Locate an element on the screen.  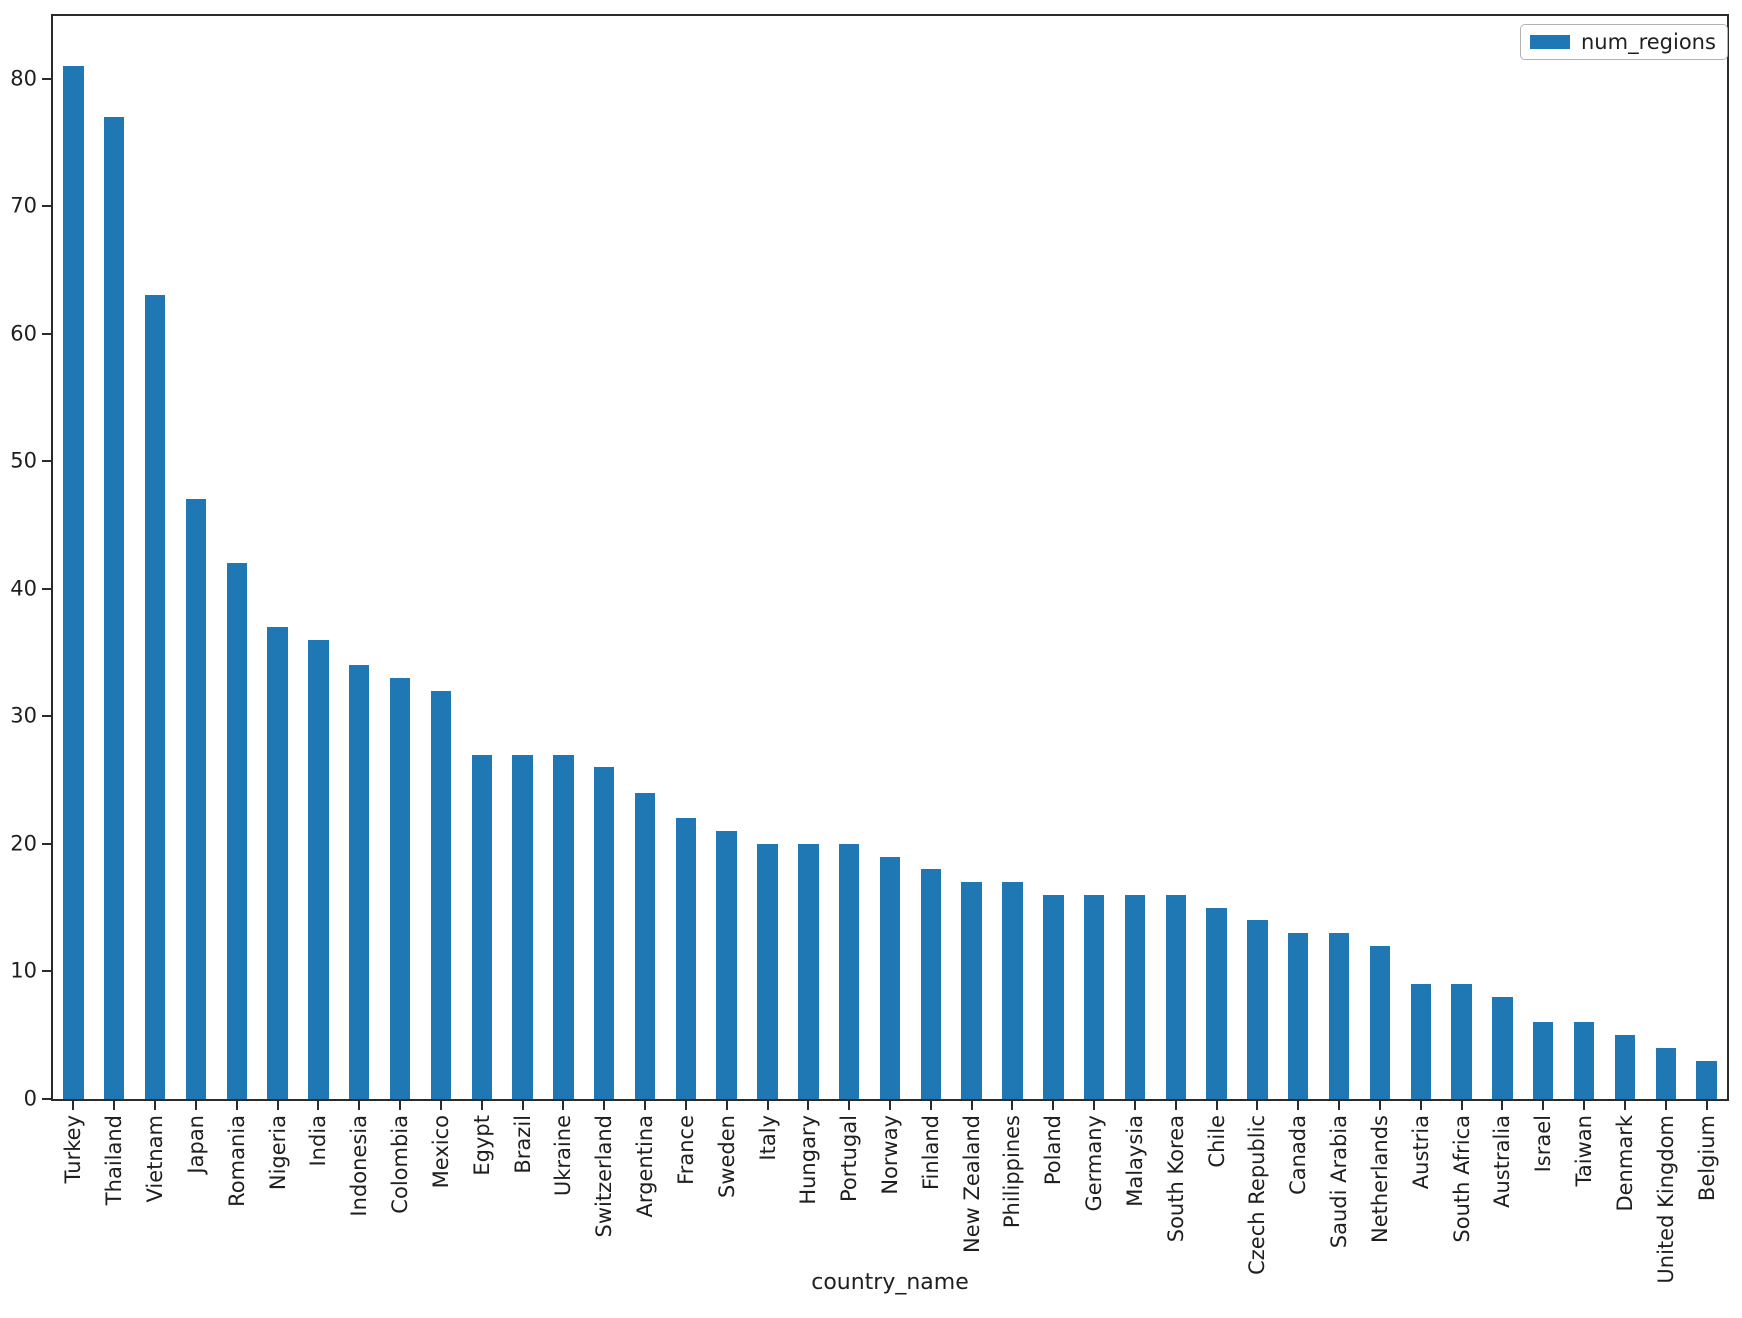
x-tick-label: Norway is located at coordinates (890, 1155).